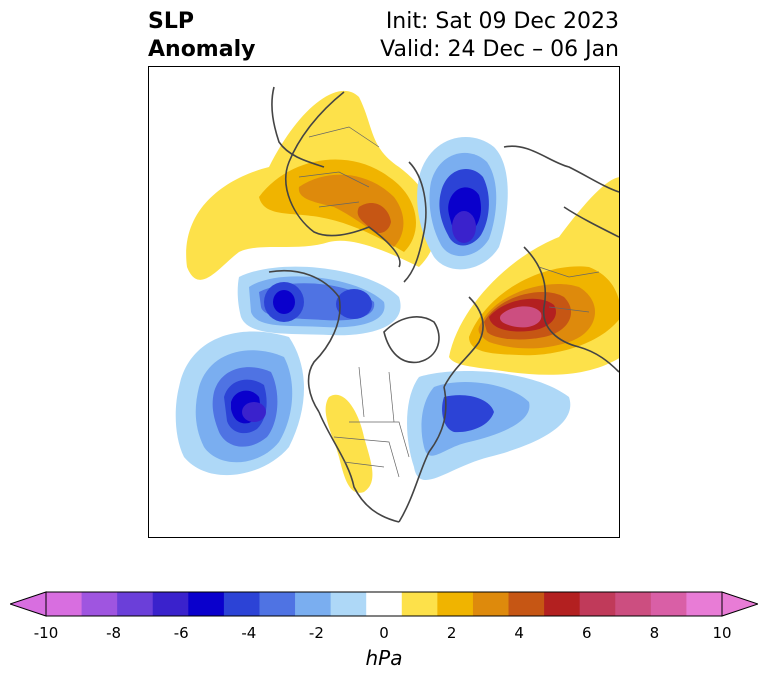  Describe the element at coordinates (171, 21) in the screenshot. I see `title-variable: SLP` at that location.